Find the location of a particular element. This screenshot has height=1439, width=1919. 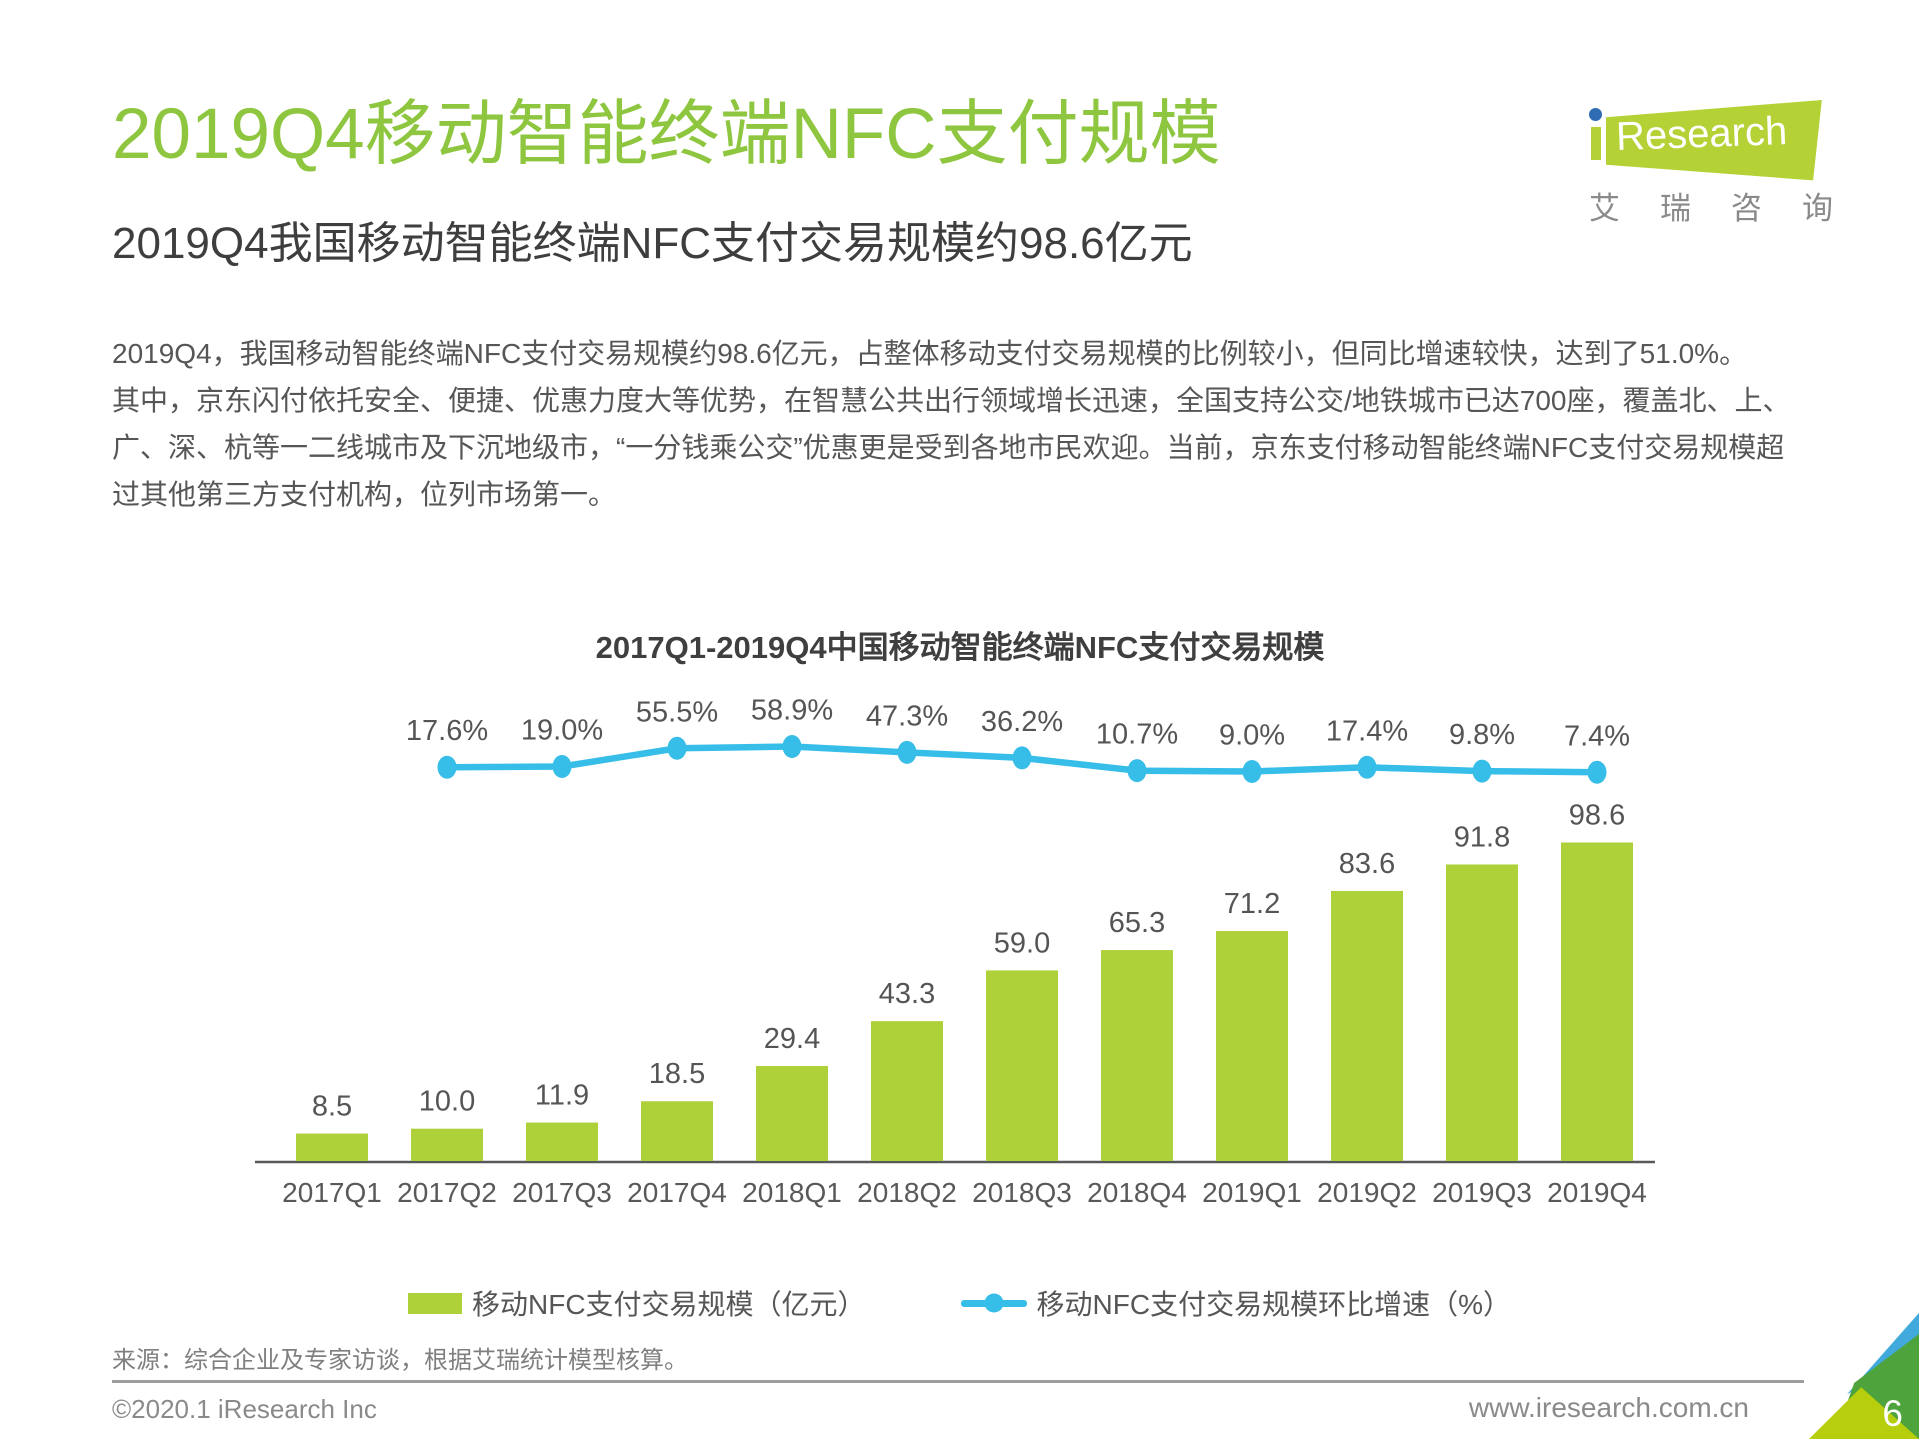

logo-i-dot-icon is located at coordinates (1595, 114).